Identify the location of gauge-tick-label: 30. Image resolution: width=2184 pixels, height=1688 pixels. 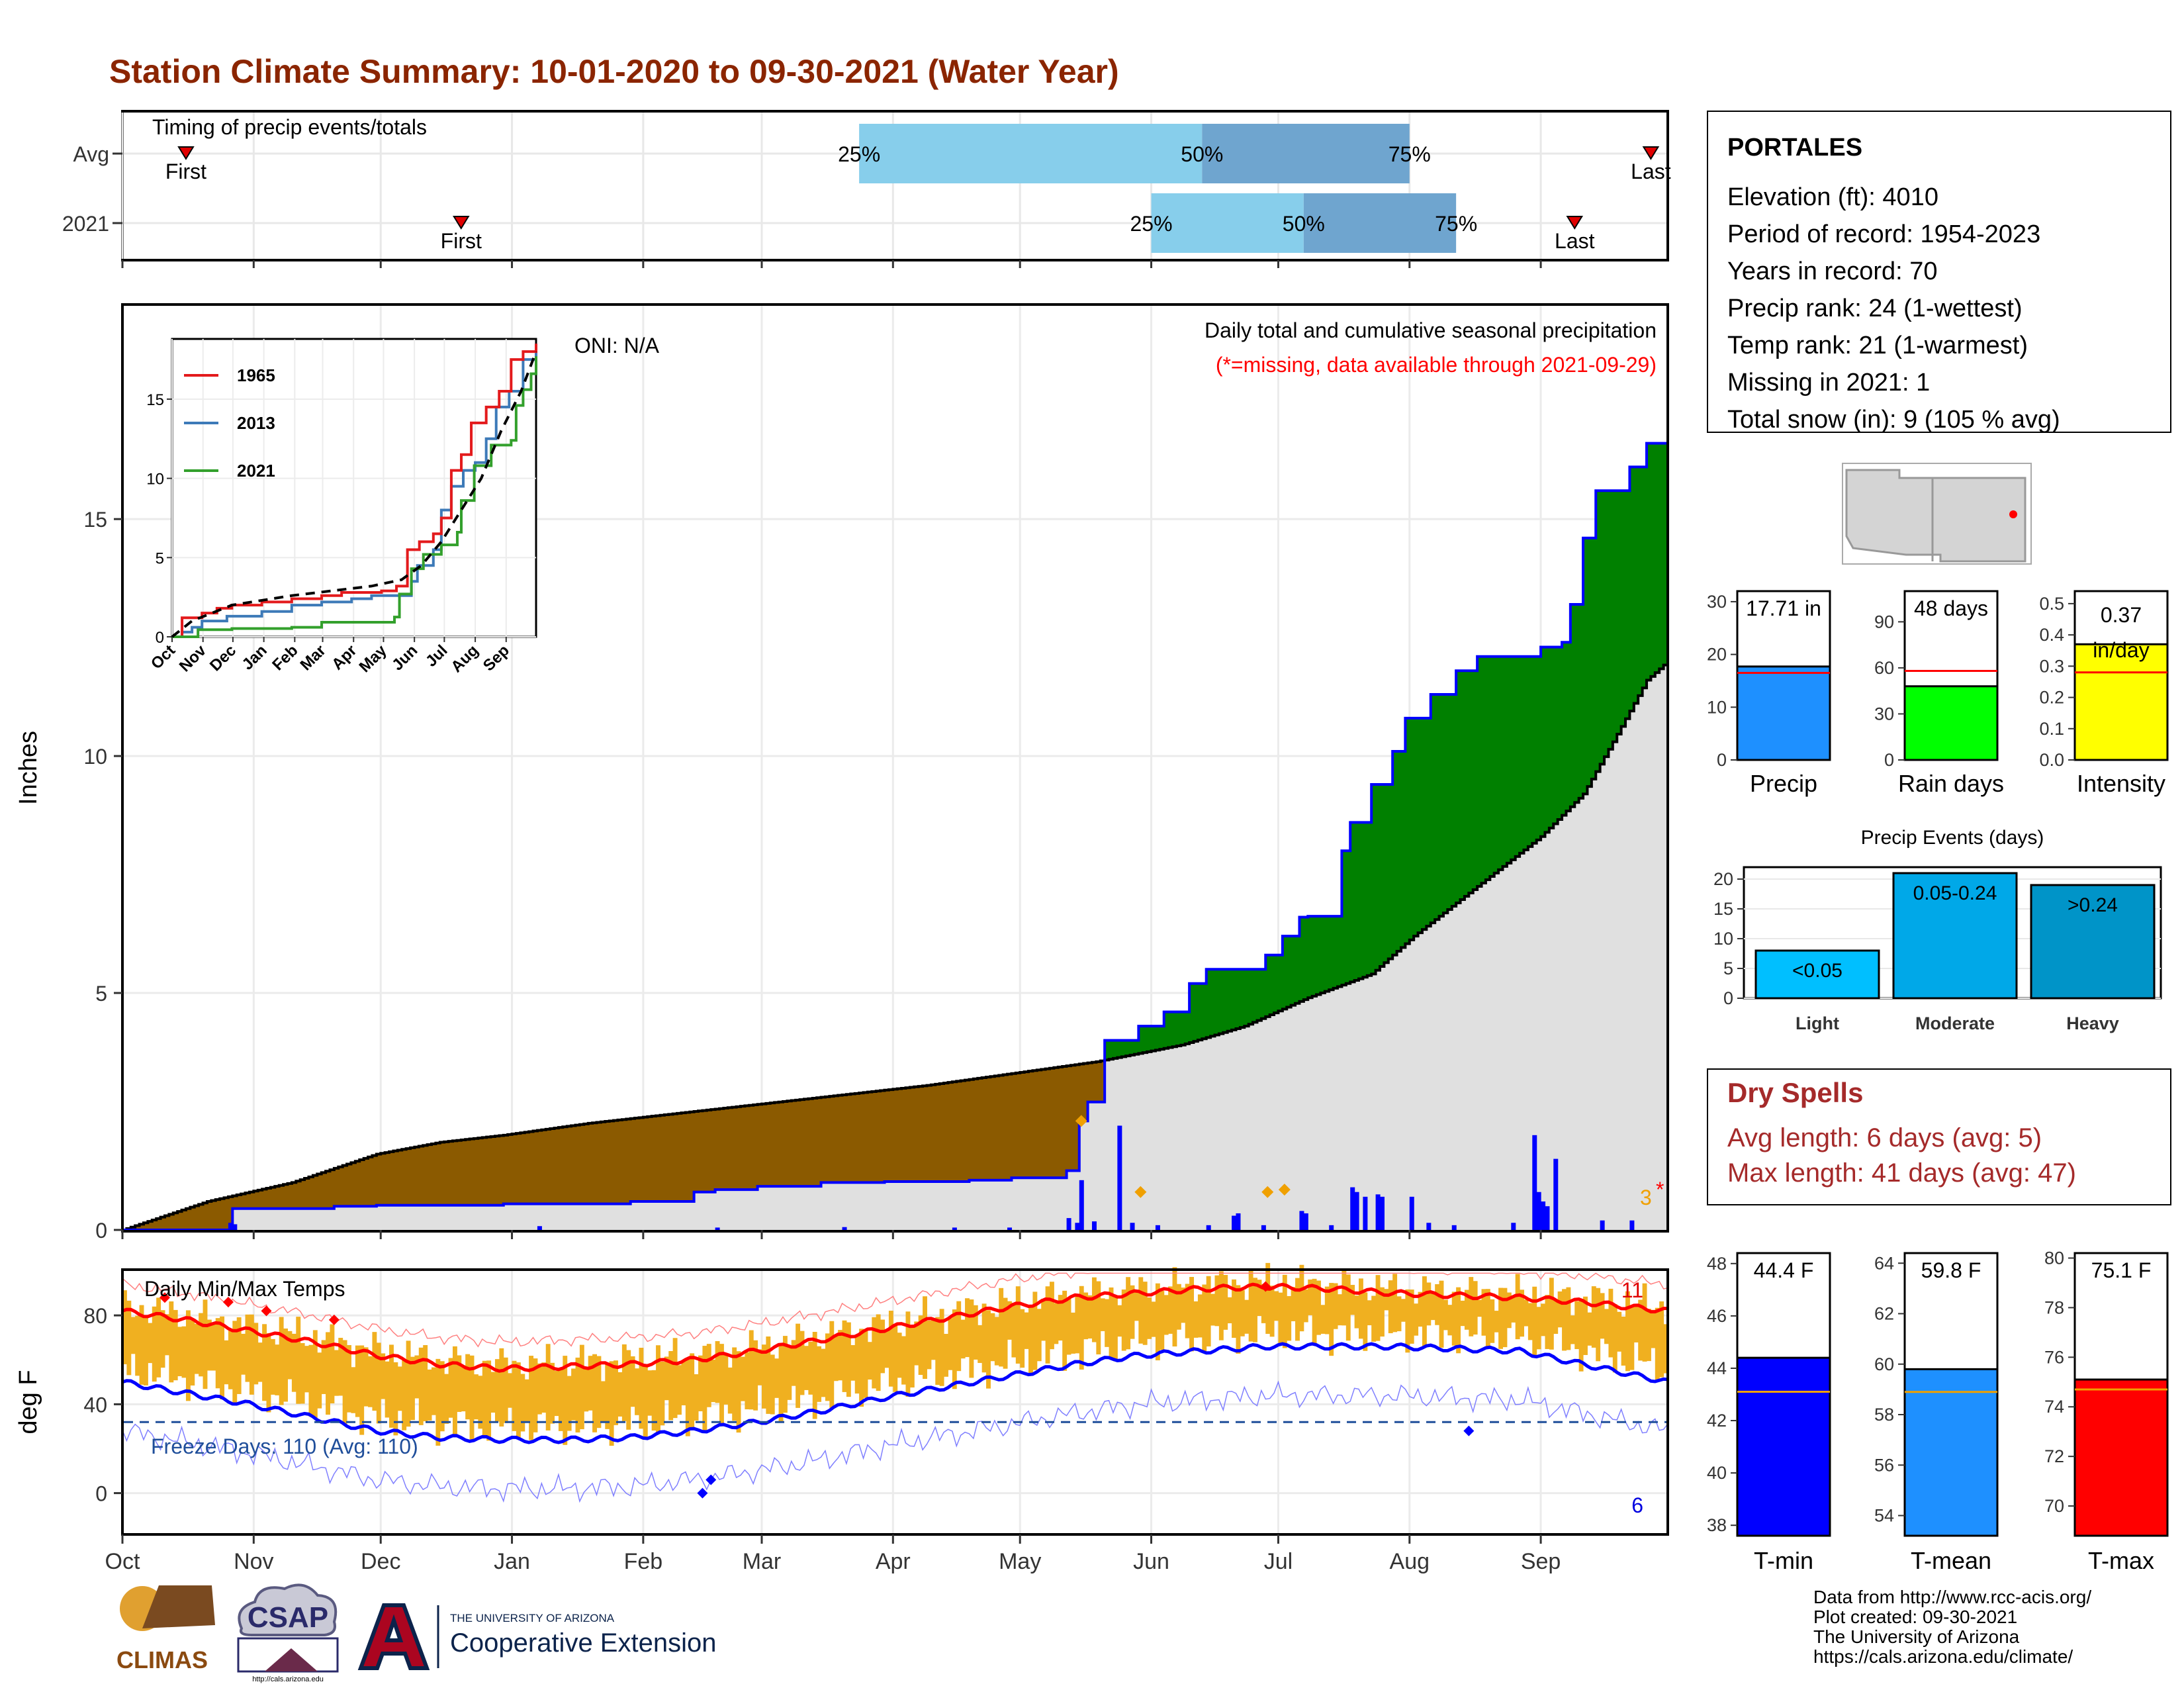
(1717, 602).